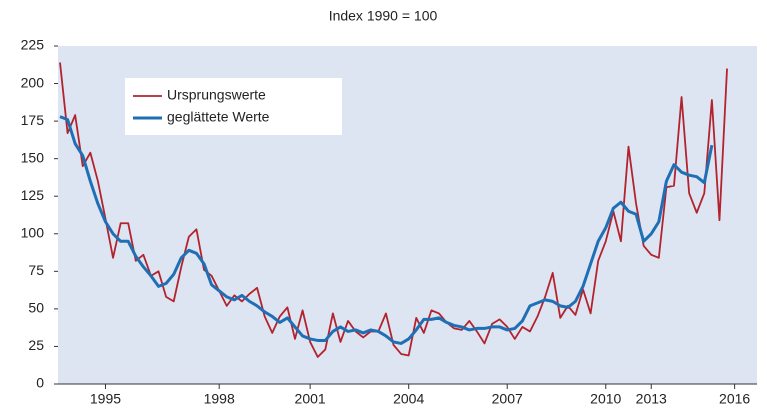 The image size is (767, 409). I want to click on y-tick-label: 25, so click(36, 345).